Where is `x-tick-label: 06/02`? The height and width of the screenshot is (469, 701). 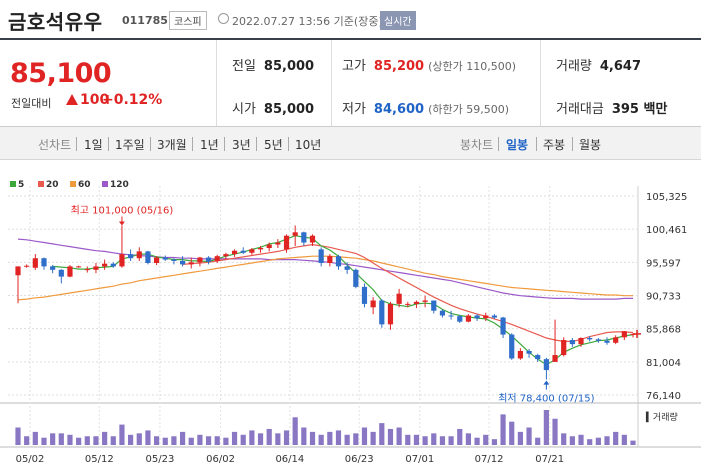
x-tick-label: 06/02 is located at coordinates (220, 459).